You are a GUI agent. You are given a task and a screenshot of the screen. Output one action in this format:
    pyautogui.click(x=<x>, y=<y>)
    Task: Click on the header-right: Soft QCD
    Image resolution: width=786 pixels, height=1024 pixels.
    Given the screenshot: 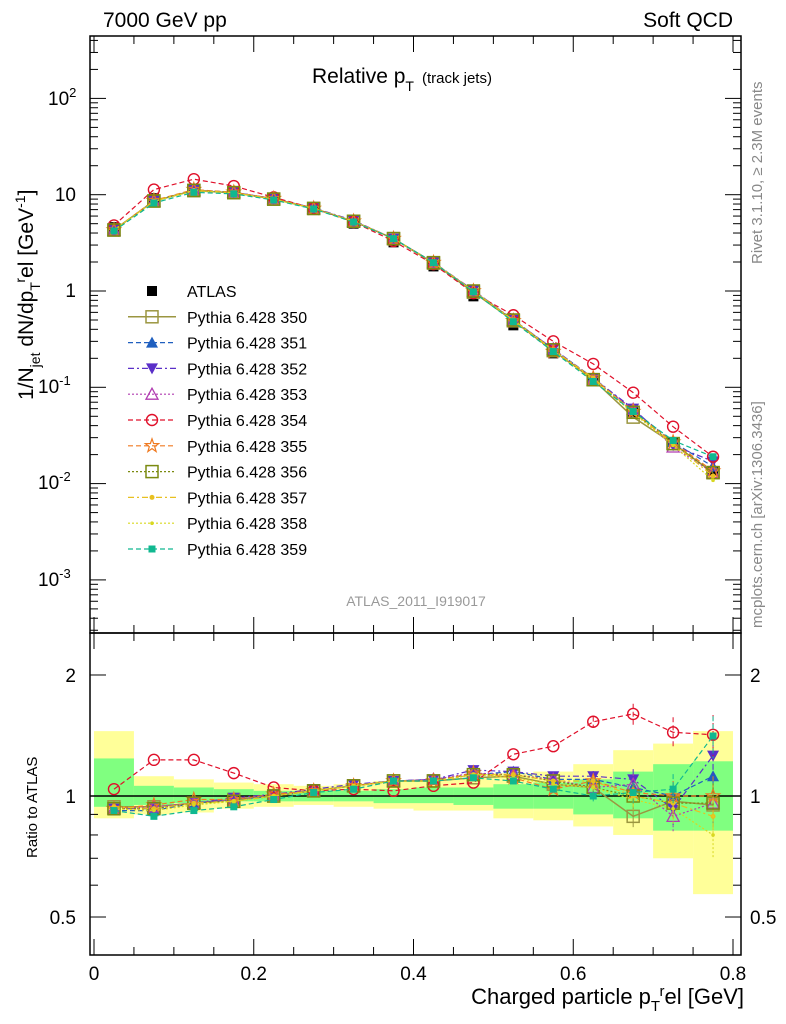 What is the action you would take?
    pyautogui.click(x=688, y=20)
    